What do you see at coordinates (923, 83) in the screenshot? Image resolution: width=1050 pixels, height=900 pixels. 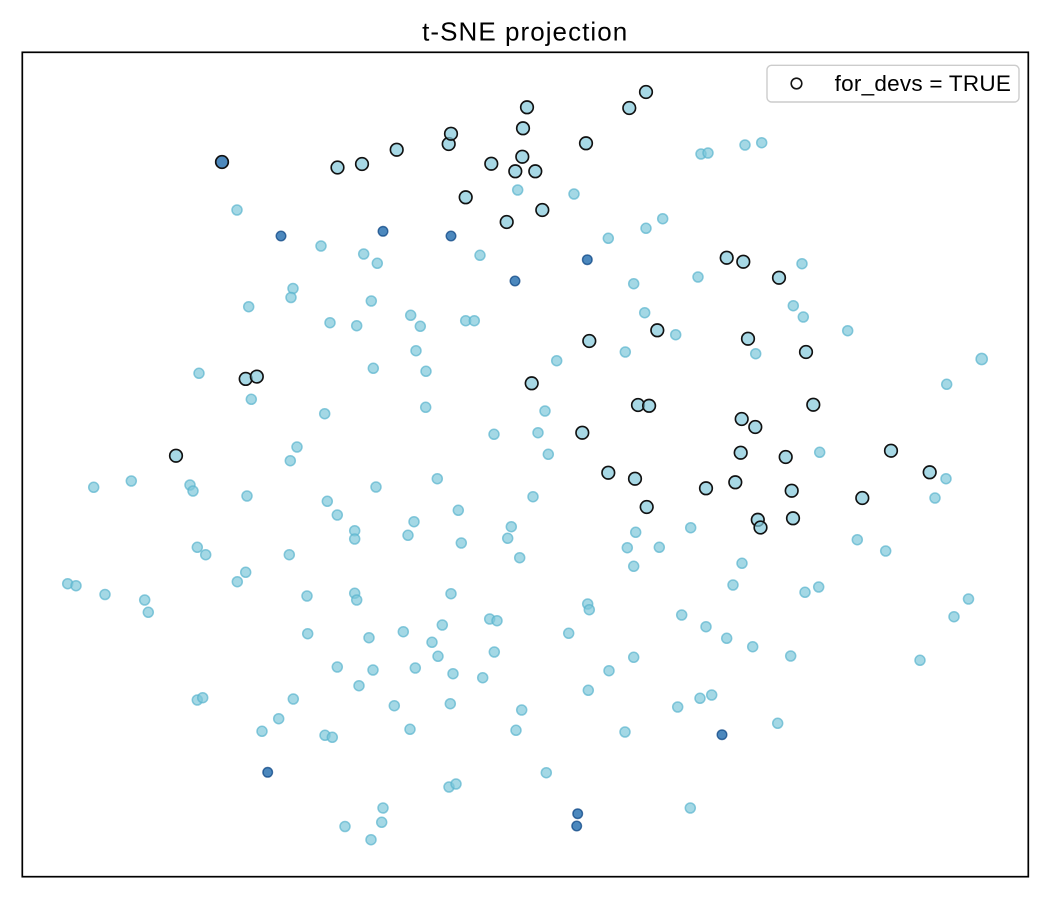 I see `svg-text: for_devs = TRUE` at bounding box center [923, 83].